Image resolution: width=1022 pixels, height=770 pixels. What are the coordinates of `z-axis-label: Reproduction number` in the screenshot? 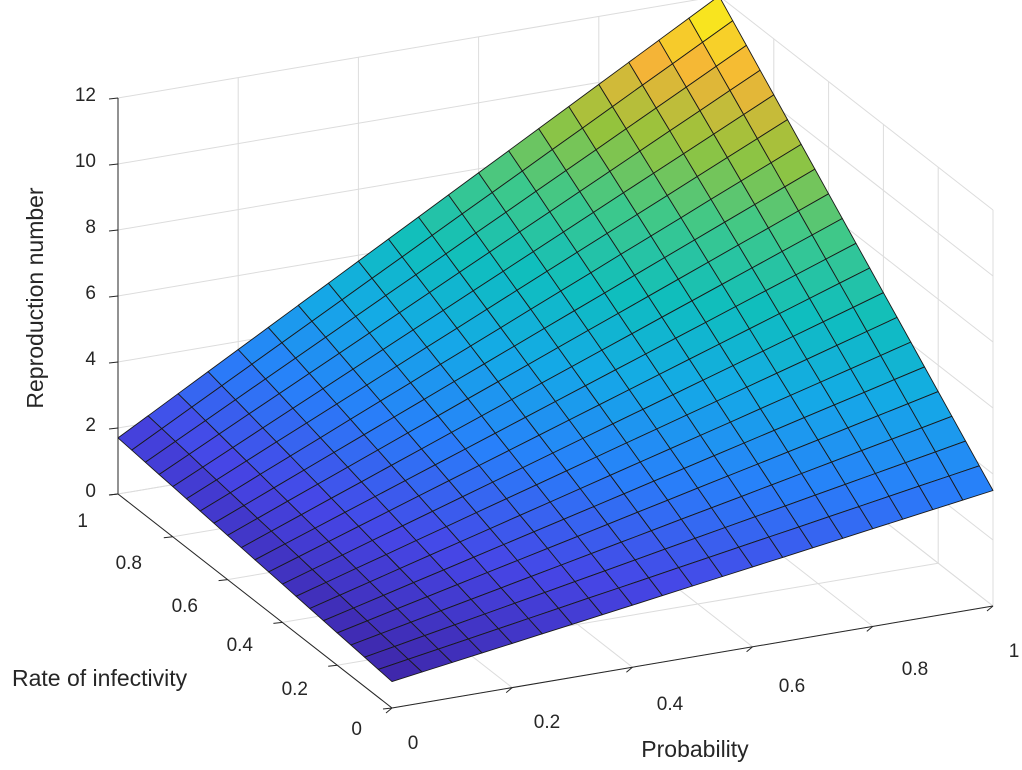 It's located at (35, 298).